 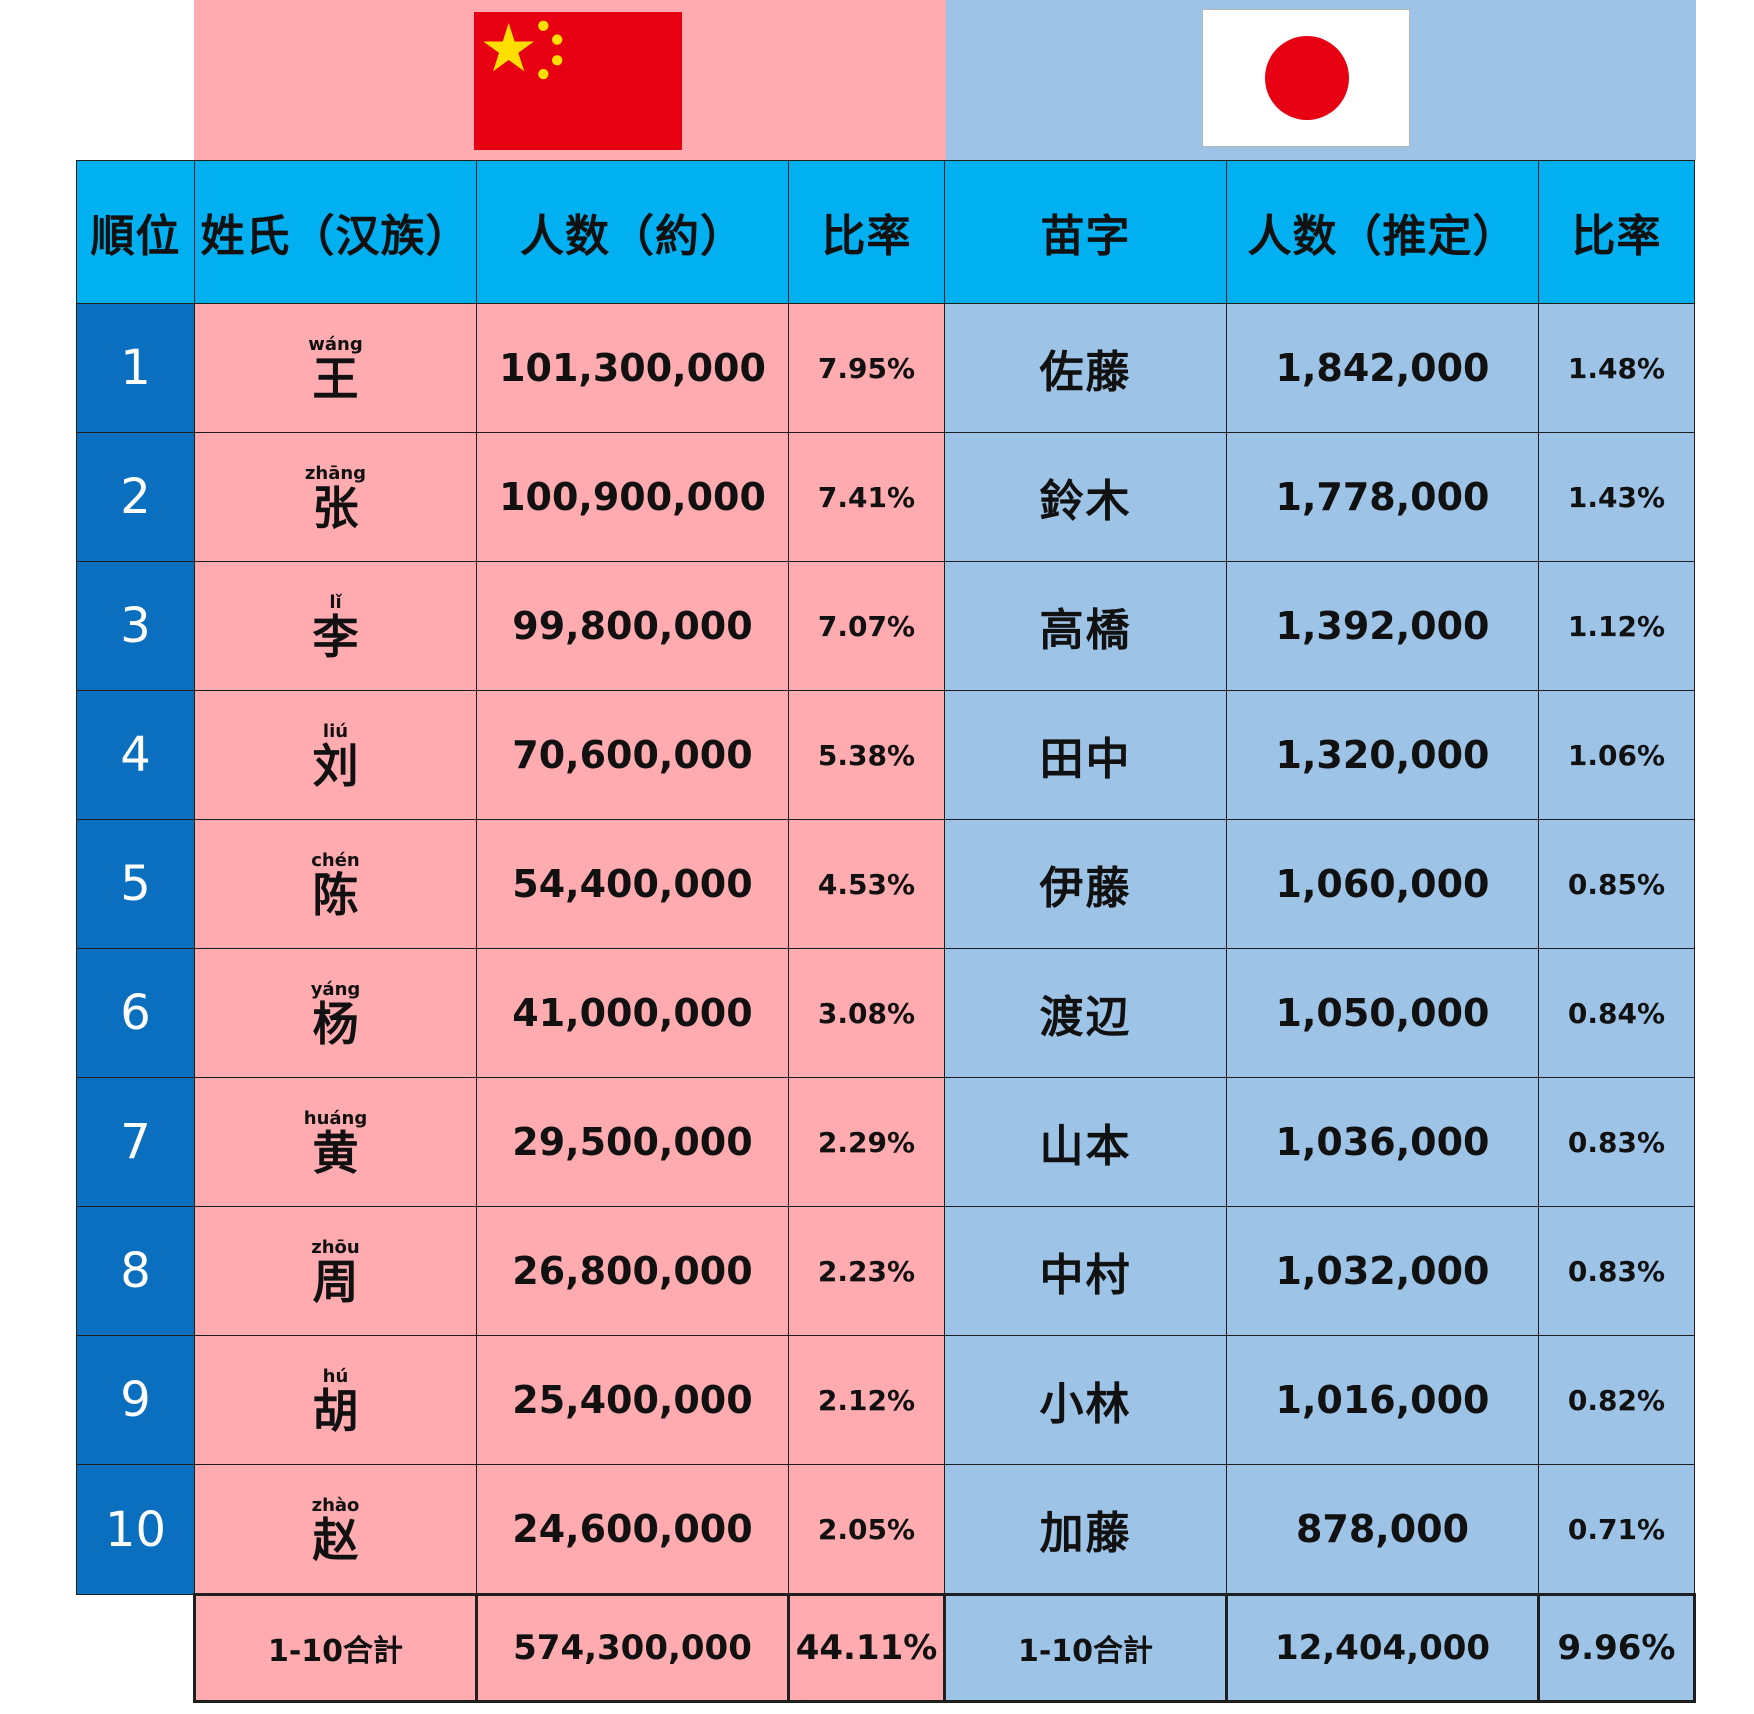 I want to click on jp-surname-cell: 佐藤, so click(x=1085, y=368).